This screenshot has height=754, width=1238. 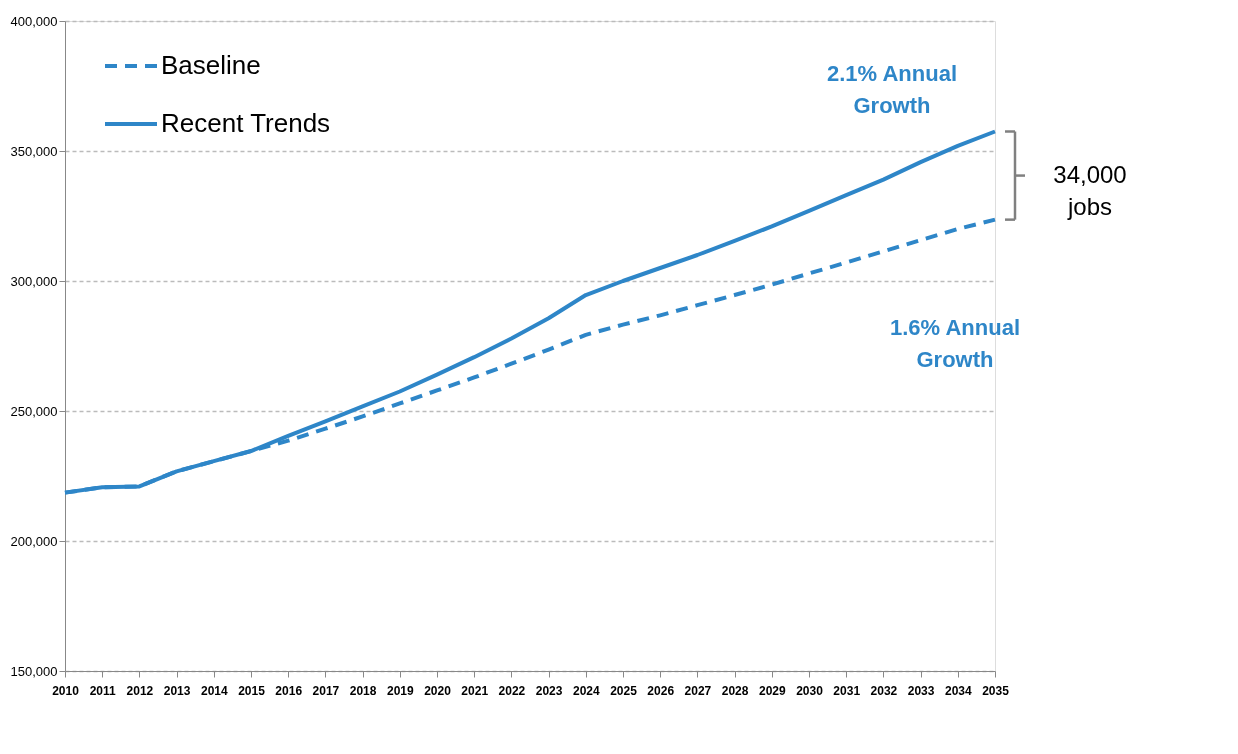 What do you see at coordinates (892, 89) in the screenshot?
I see `annotation: 2.1% Annual Growth` at bounding box center [892, 89].